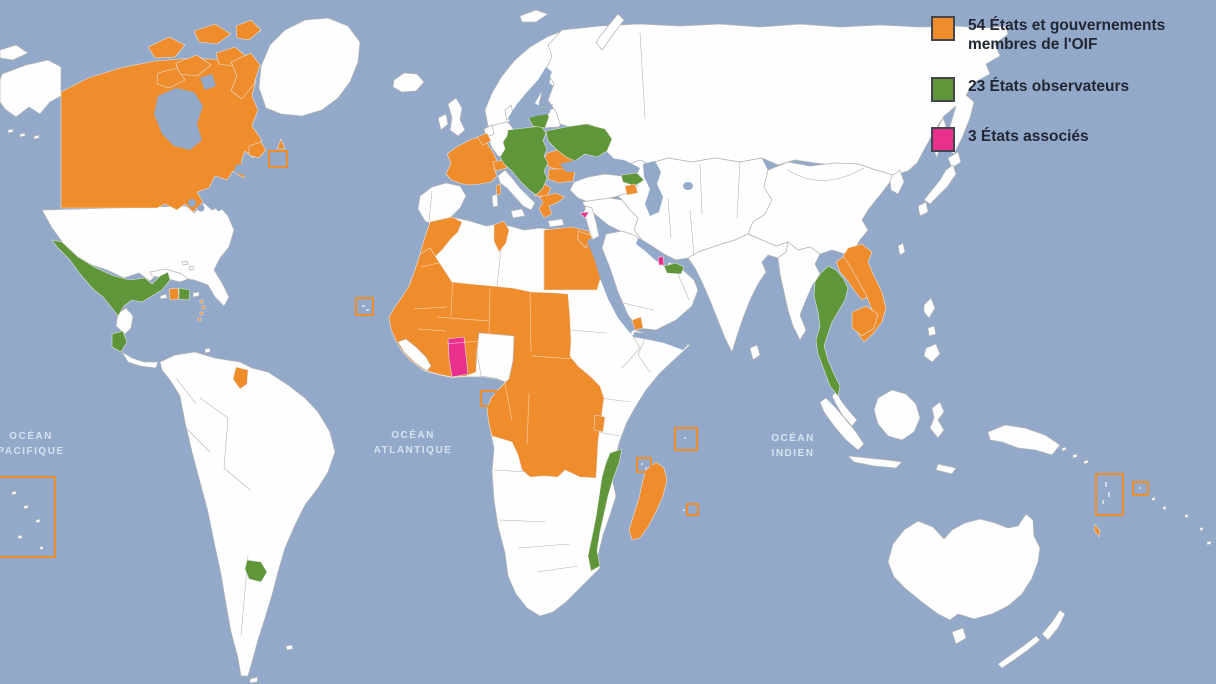 The width and height of the screenshot is (1216, 684). What do you see at coordinates (163, 296) in the screenshot?
I see `island-jamaica` at bounding box center [163, 296].